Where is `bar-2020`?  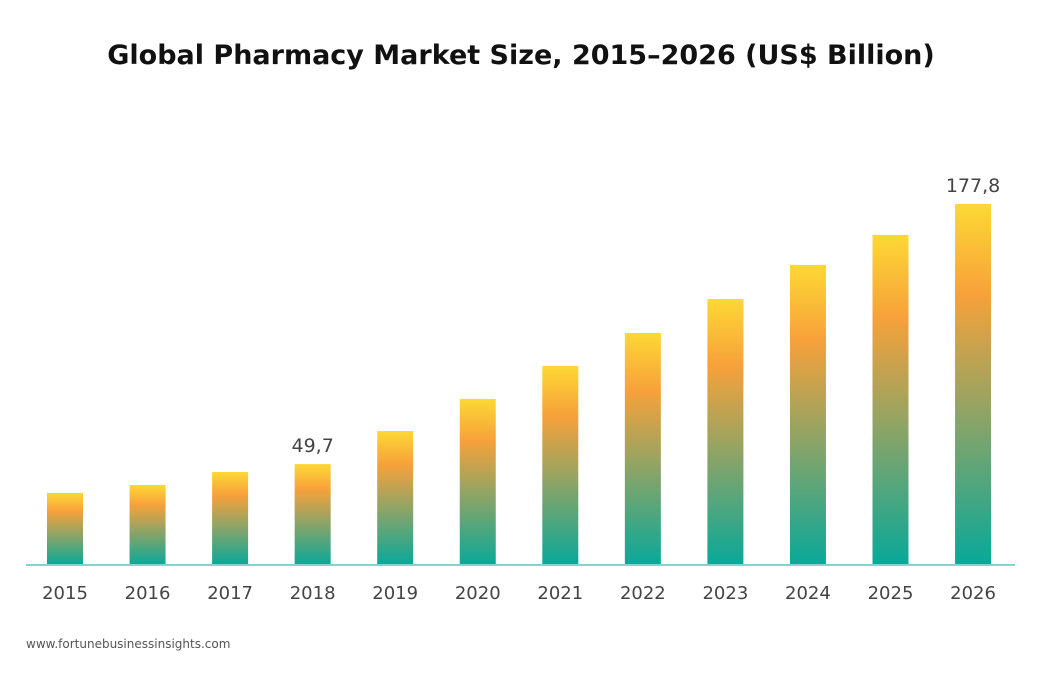 bar-2020 is located at coordinates (477, 481).